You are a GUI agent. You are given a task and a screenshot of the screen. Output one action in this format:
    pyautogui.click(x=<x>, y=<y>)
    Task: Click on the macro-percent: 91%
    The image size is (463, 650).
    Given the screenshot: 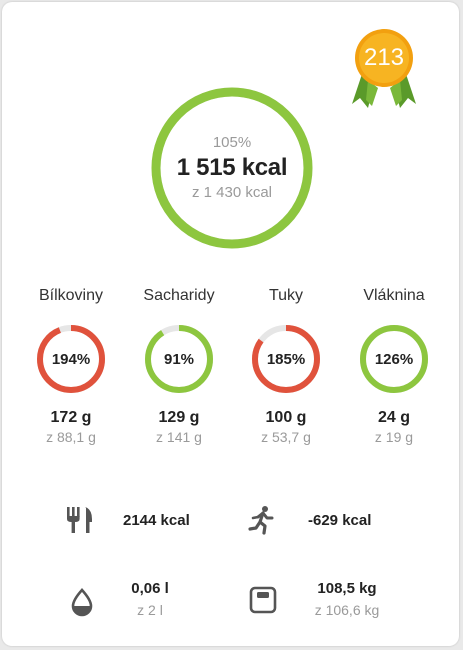 What is the action you would take?
    pyautogui.click(x=179, y=359)
    